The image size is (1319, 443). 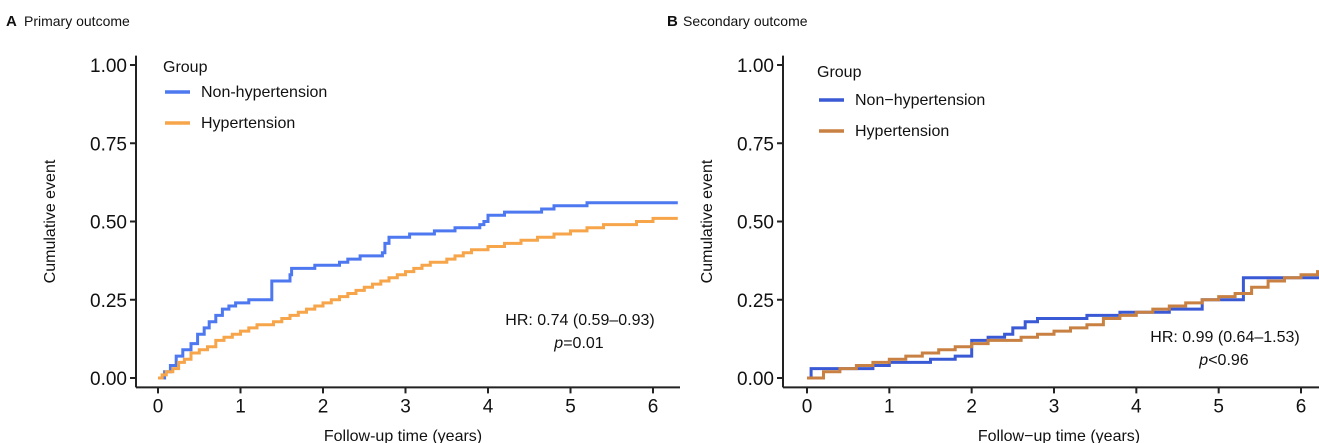 What do you see at coordinates (672, 21) in the screenshot?
I see `panel-letter: B` at bounding box center [672, 21].